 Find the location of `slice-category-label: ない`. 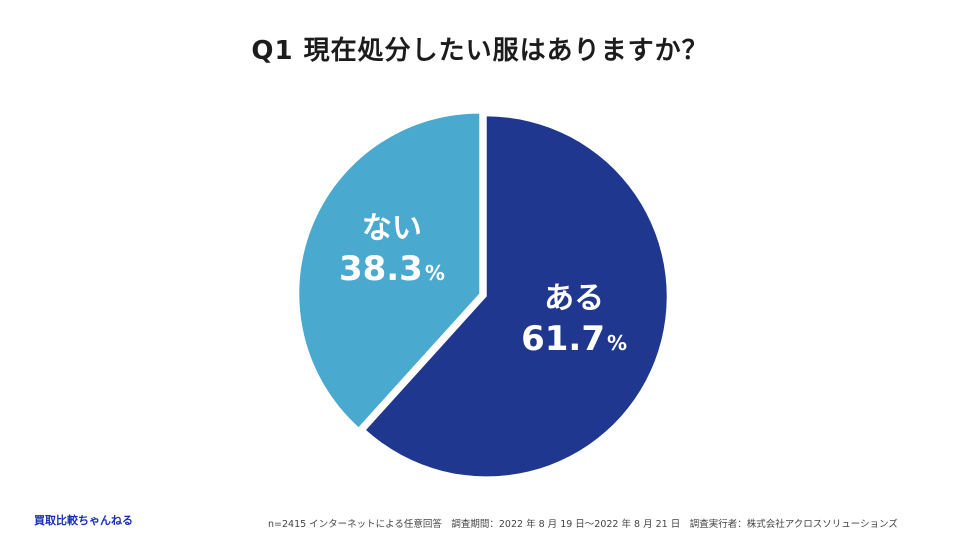

slice-category-label: ない is located at coordinates (392, 228).